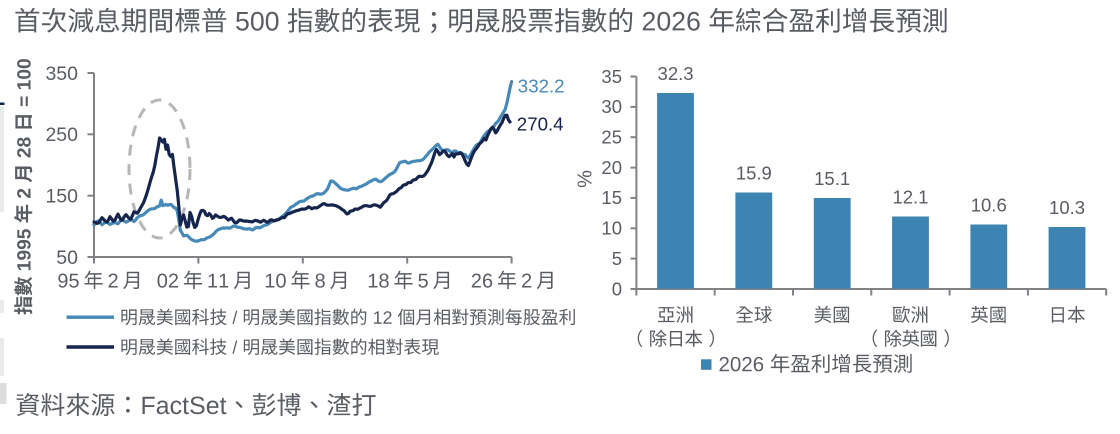  I want to click on svg-text: 10.6, so click(989, 205).